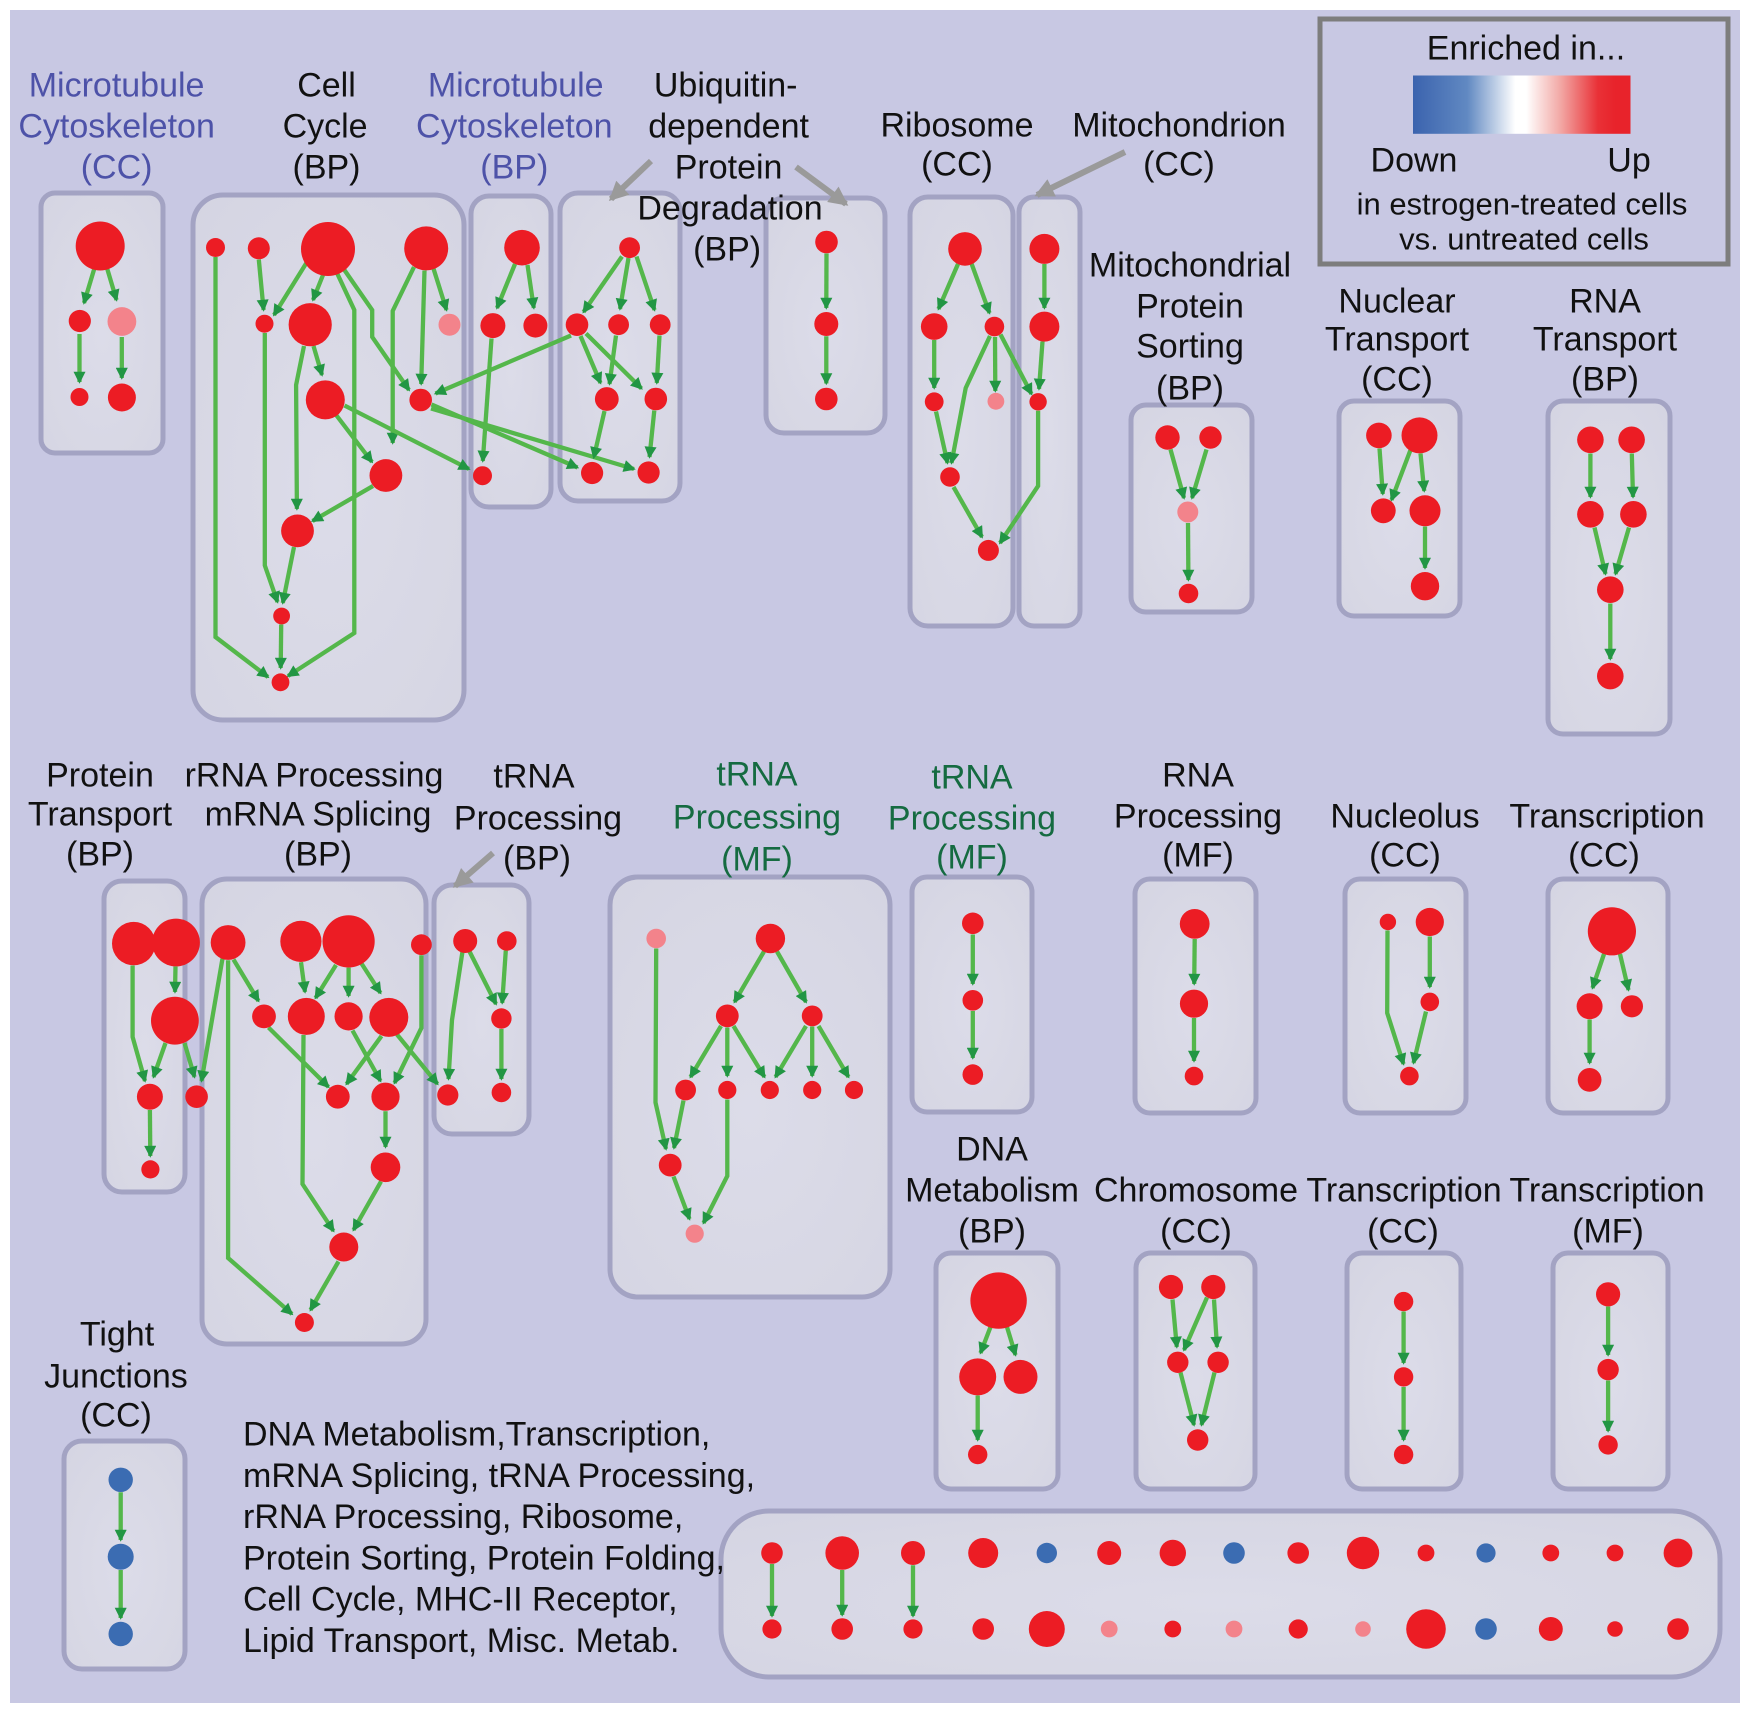 This screenshot has height=1715, width=1750. What do you see at coordinates (1404, 816) in the screenshot?
I see `svg-text: Nucleolus` at bounding box center [1404, 816].